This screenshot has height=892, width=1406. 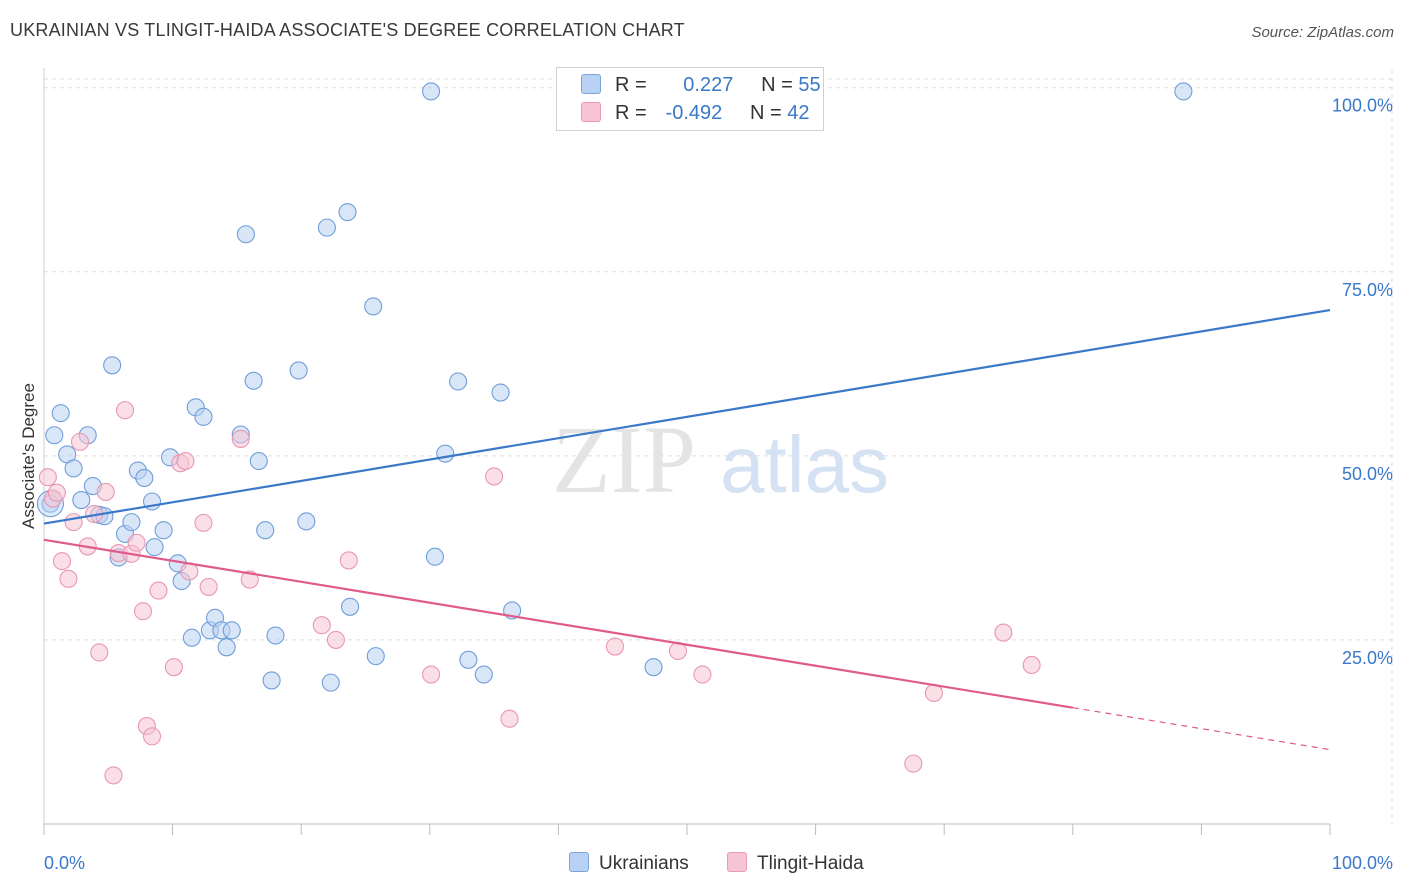 I want to click on x-tick-label-min: 0.0%, so click(x=64, y=863).